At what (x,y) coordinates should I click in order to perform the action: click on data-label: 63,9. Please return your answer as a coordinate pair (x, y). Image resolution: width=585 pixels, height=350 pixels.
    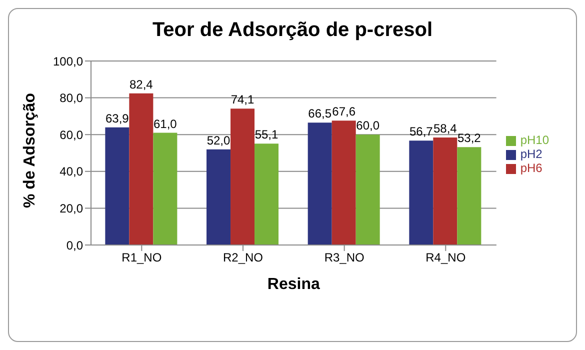
    Looking at the image, I should click on (118, 118).